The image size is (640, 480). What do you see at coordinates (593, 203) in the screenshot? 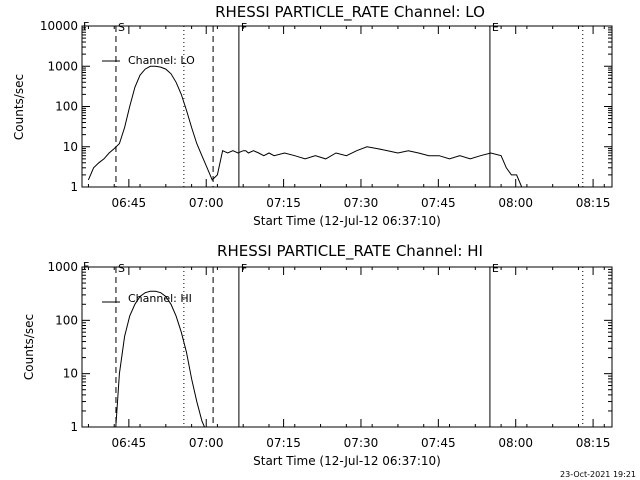
I see `x-tick-label-lo: 08:15` at bounding box center [593, 203].